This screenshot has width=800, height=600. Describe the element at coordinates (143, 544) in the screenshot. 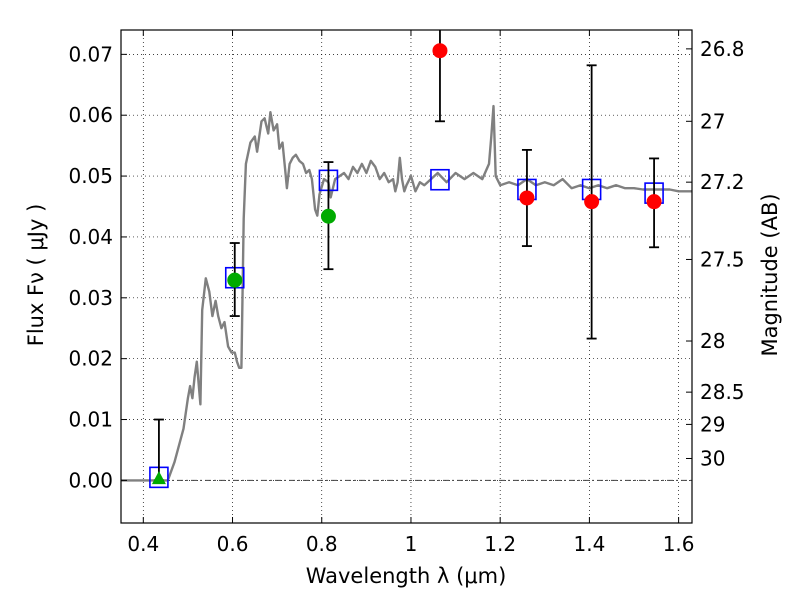

I see `x-tick-label: 0.4` at that location.